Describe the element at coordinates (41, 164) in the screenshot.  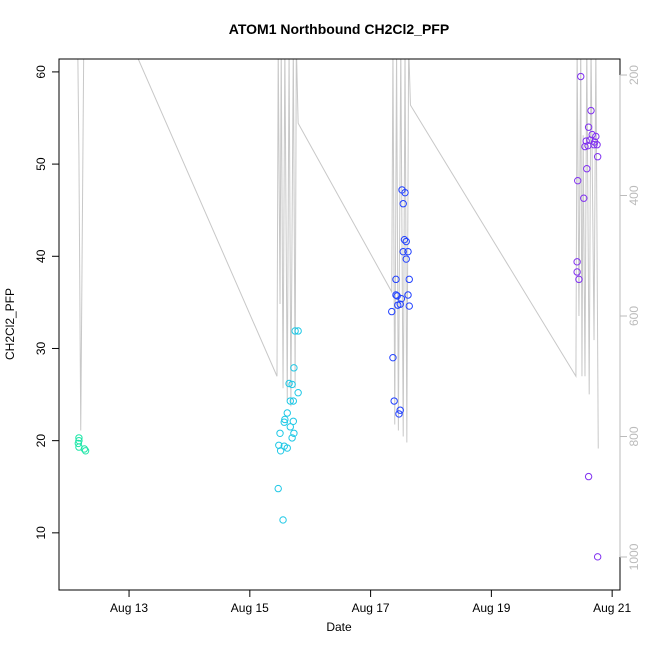
I see `y-tick-label: 50` at that location.